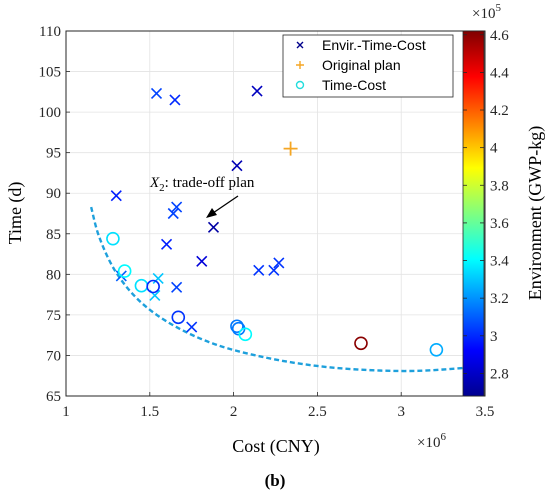 This screenshot has width=550, height=491. I want to click on legend-item-envir-time-cost: Envir.-Time-Cost, so click(361, 45).